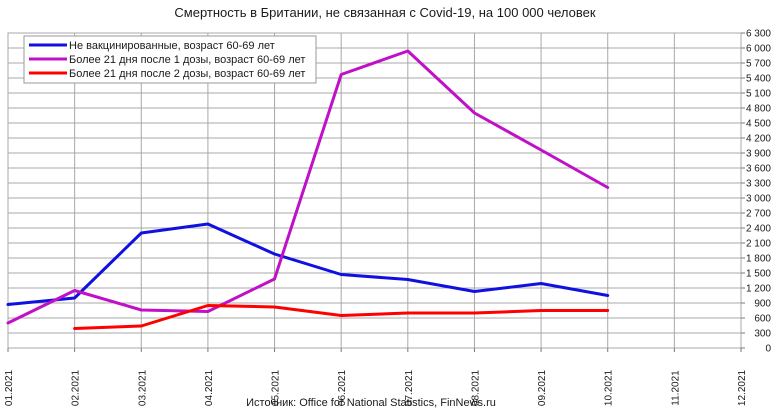  I want to click on y-tick-label: 900, so click(762, 304).